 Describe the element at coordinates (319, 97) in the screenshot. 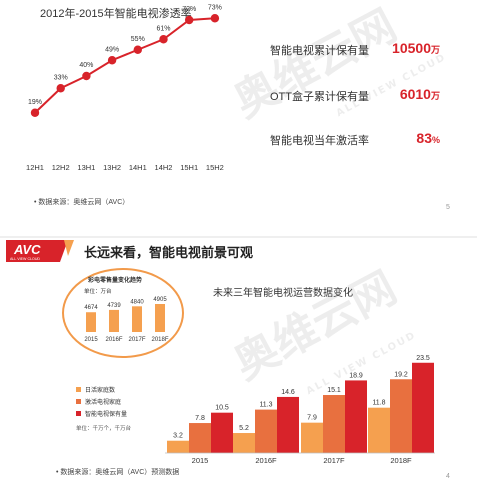

I see `stat-label: OTT盒子累计保有量` at that location.